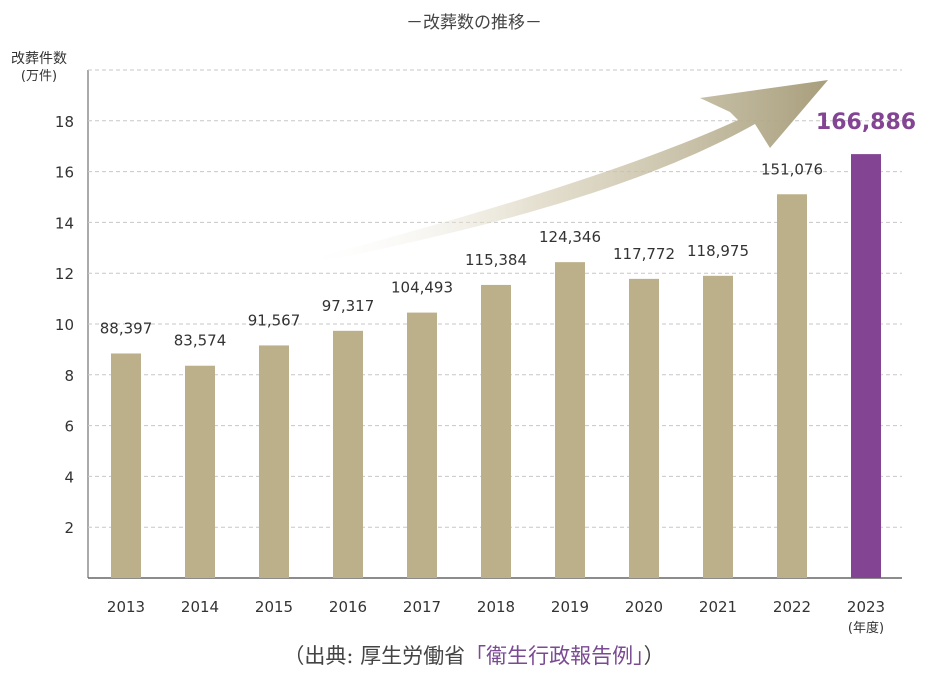 This screenshot has width=948, height=674. What do you see at coordinates (570, 237) in the screenshot?
I see `value-label-2019: 124,346` at bounding box center [570, 237].